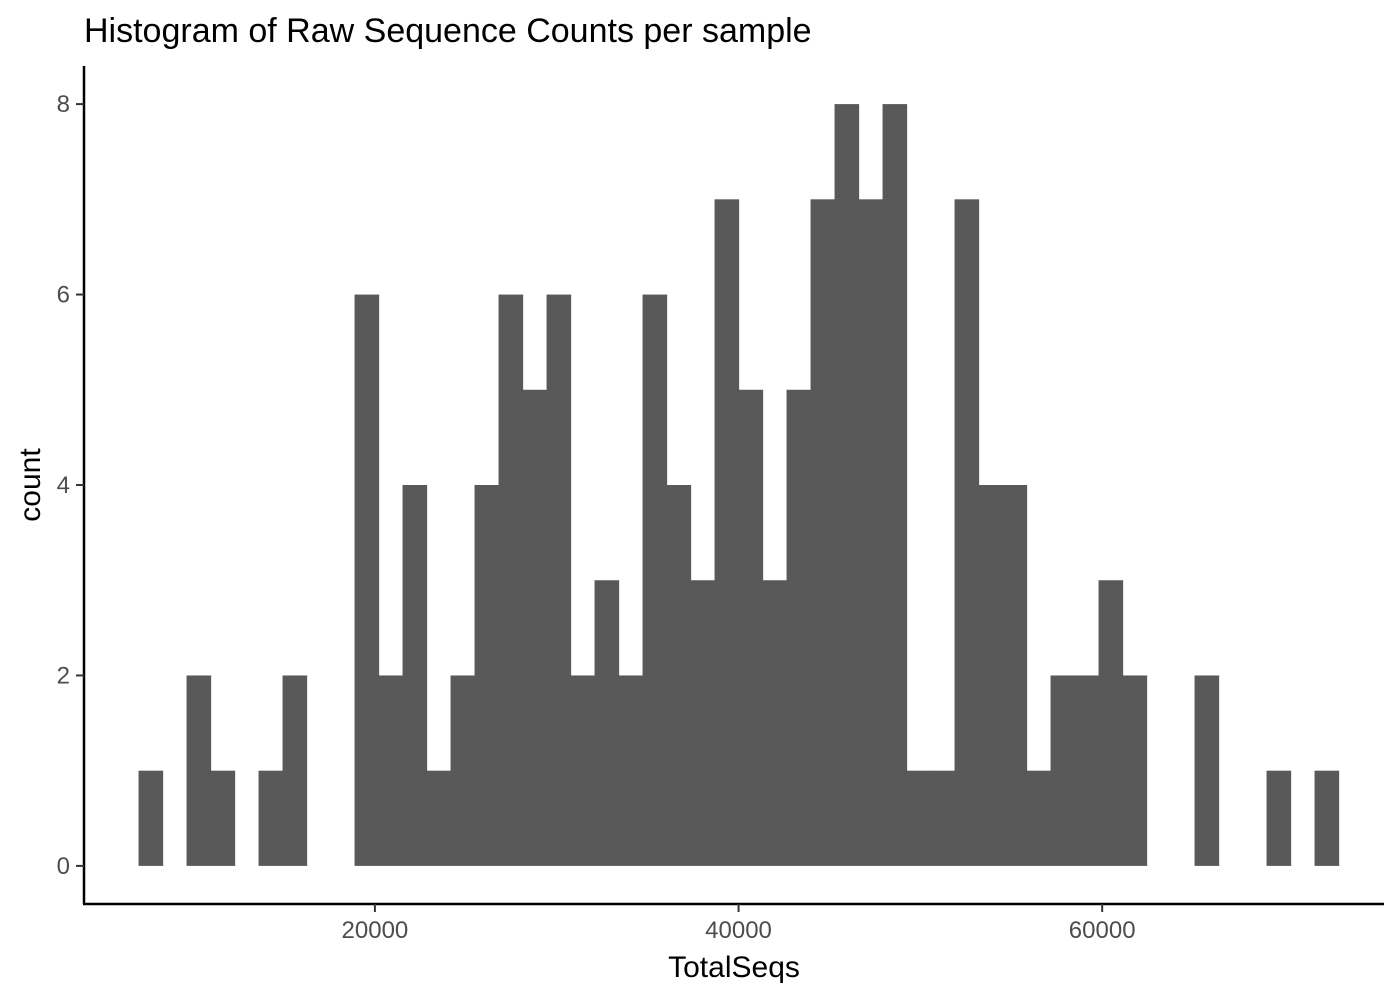 The height and width of the screenshot is (1000, 1400). I want to click on x-tick-label: 60000, so click(1102, 930).